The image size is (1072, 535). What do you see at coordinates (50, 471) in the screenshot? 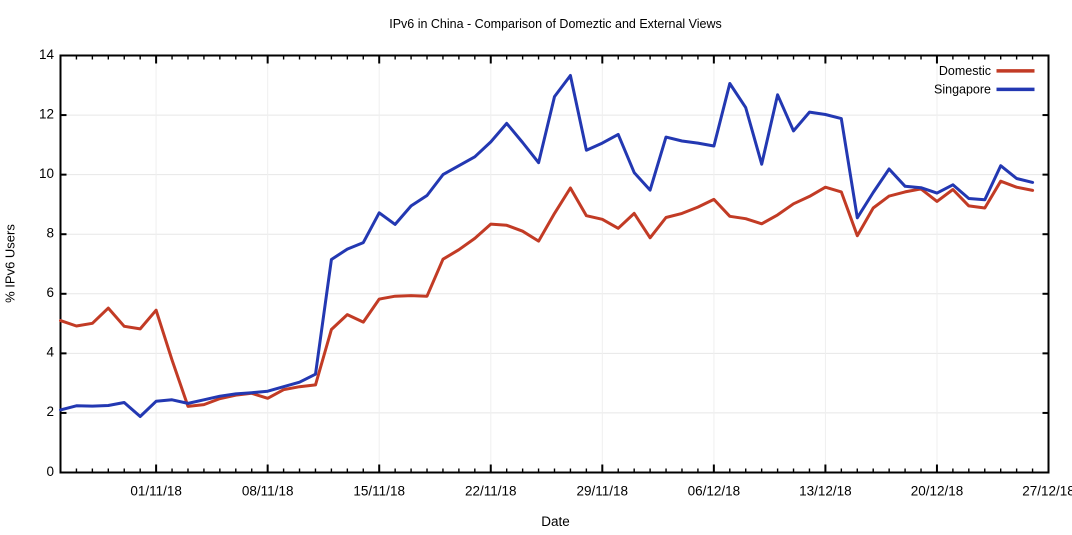
I see `svg-text: 0` at bounding box center [50, 471].